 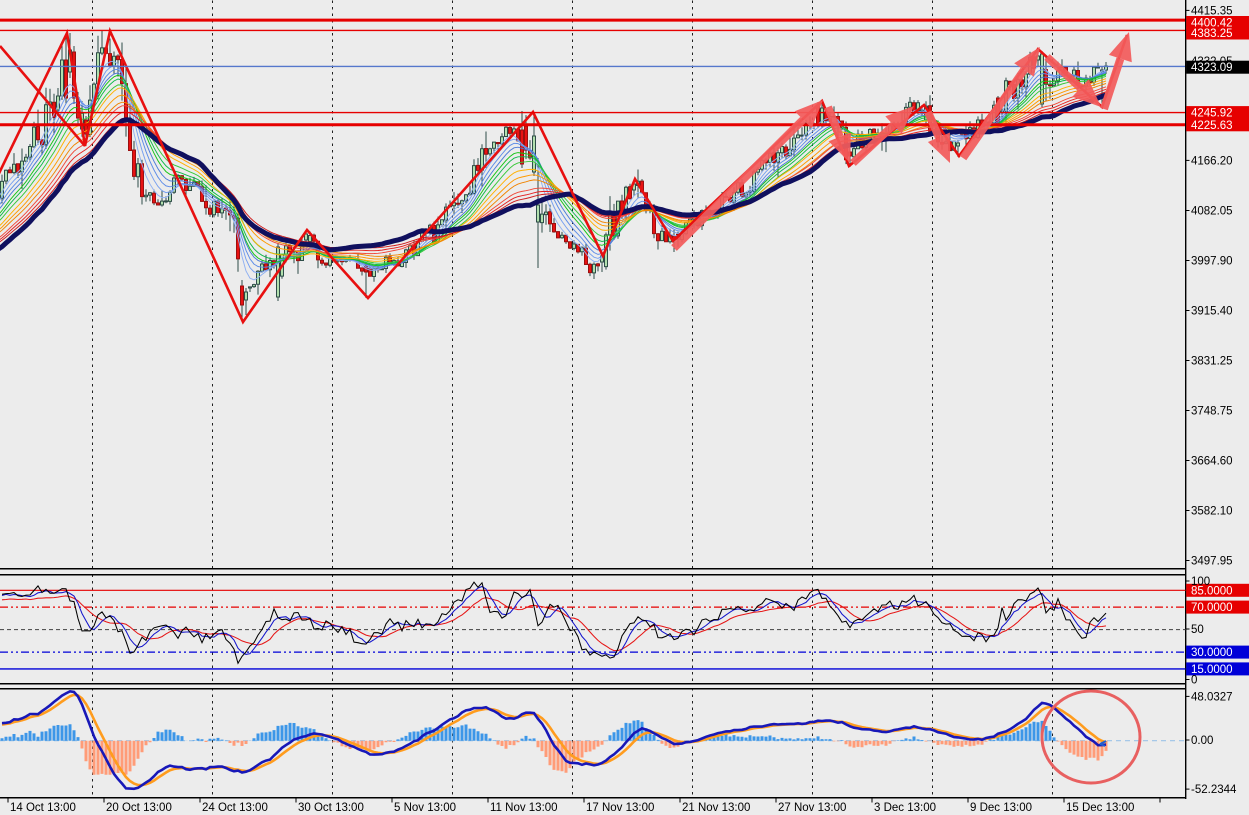 What do you see at coordinates (1212, 462) in the screenshot?
I see `svg-text: 3664.60` at bounding box center [1212, 462].